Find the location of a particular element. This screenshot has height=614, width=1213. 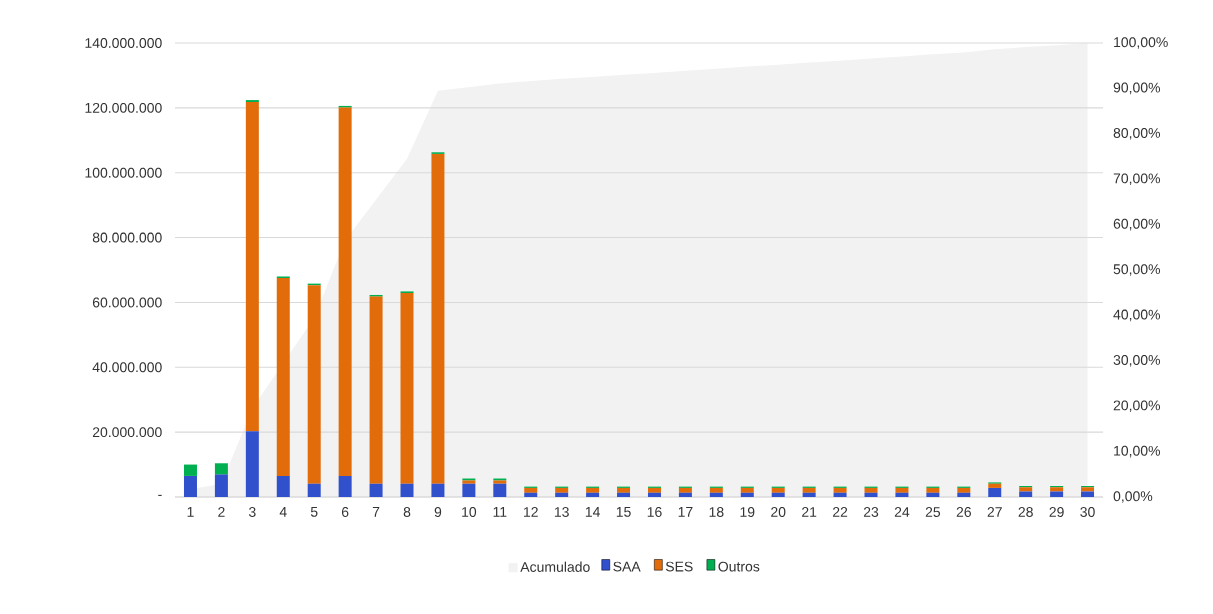

x-tick-label: 10 is located at coordinates (469, 512).